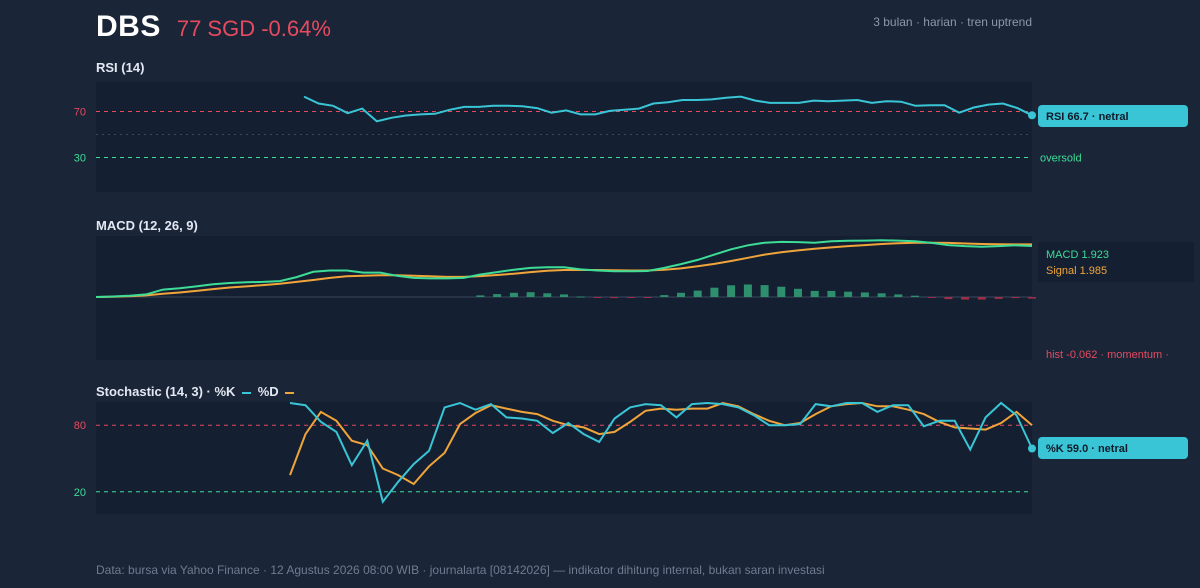 This screenshot has width=1200, height=588. I want to click on price-change: 77 SGD -0.64%, so click(253, 28).